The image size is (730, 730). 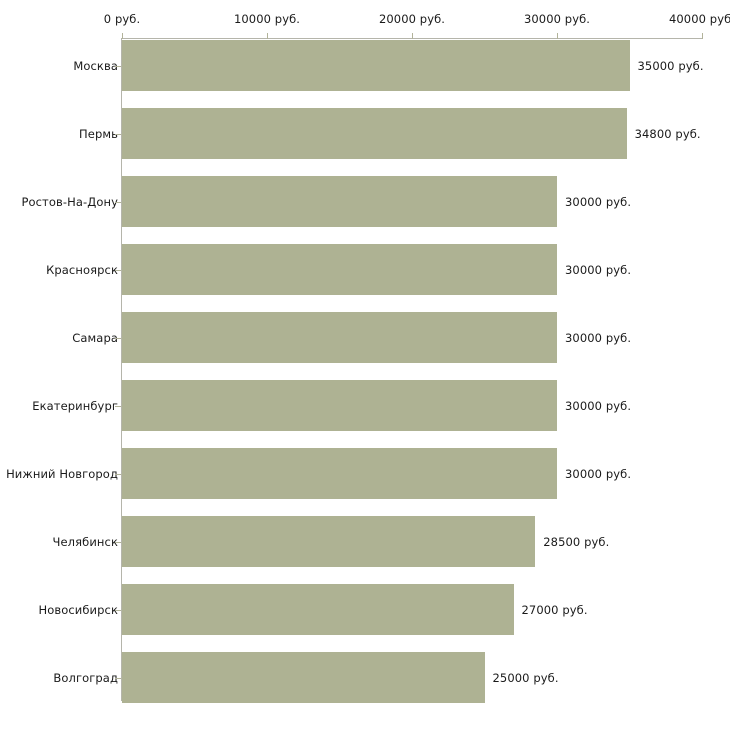 I want to click on x-axis-tick-label: 0 руб., so click(x=122, y=19).